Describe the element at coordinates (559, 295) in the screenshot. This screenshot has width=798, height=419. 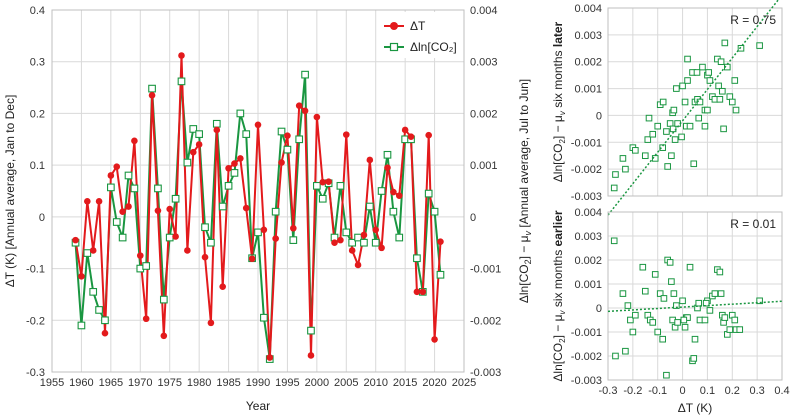
I see `scatter-earlier-y-axis-label: Δln[CO2] − μv six months earlier` at that location.